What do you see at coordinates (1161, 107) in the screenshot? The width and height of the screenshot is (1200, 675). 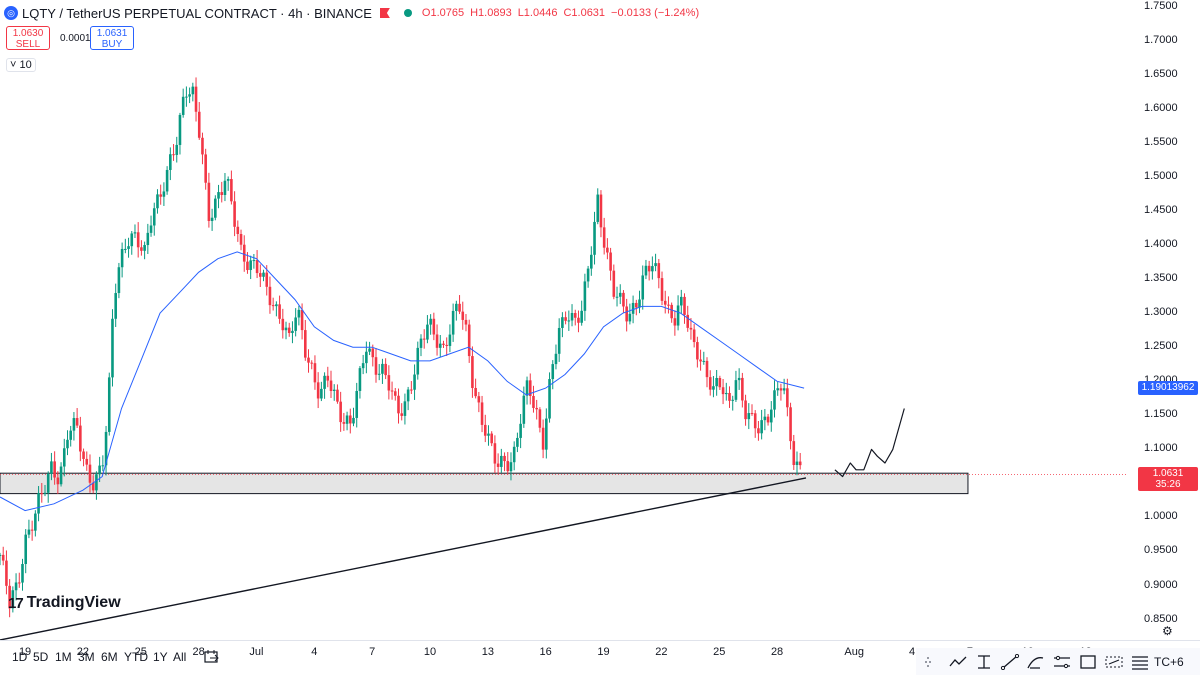 I see `price-tick: 1.6000` at bounding box center [1161, 107].